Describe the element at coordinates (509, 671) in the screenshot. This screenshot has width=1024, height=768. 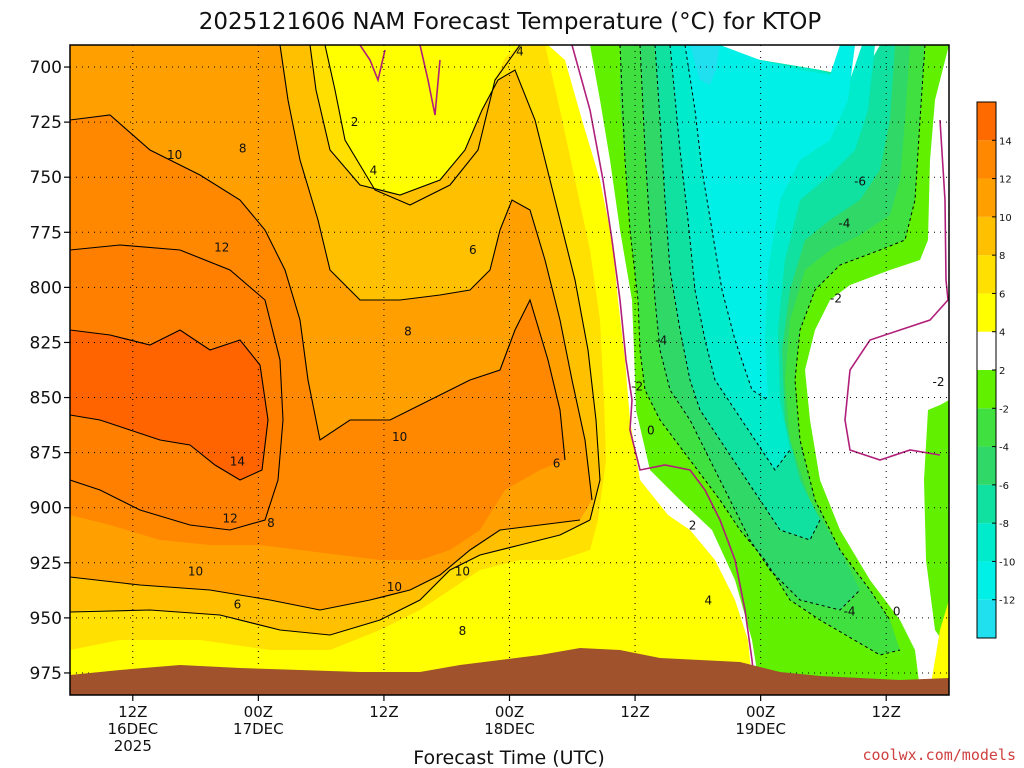
I see `ground-terrain` at that location.